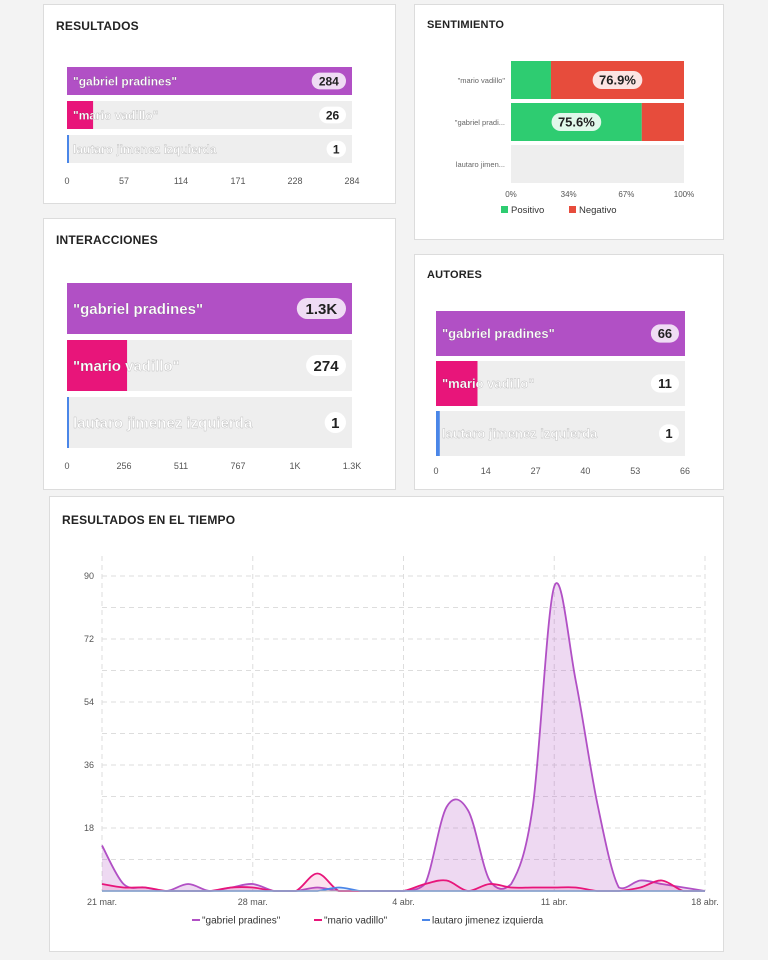 The height and width of the screenshot is (960, 768). Describe the element at coordinates (685, 471) in the screenshot. I see `x-tick-label: 66` at that location.